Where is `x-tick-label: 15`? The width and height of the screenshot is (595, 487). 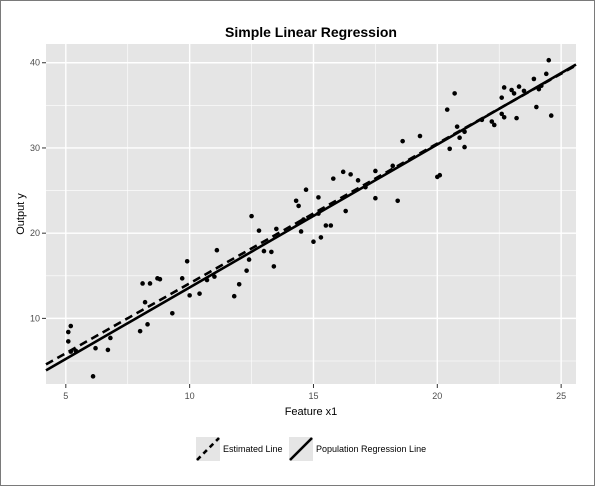
x-tick-label: 15 is located at coordinates (313, 396).